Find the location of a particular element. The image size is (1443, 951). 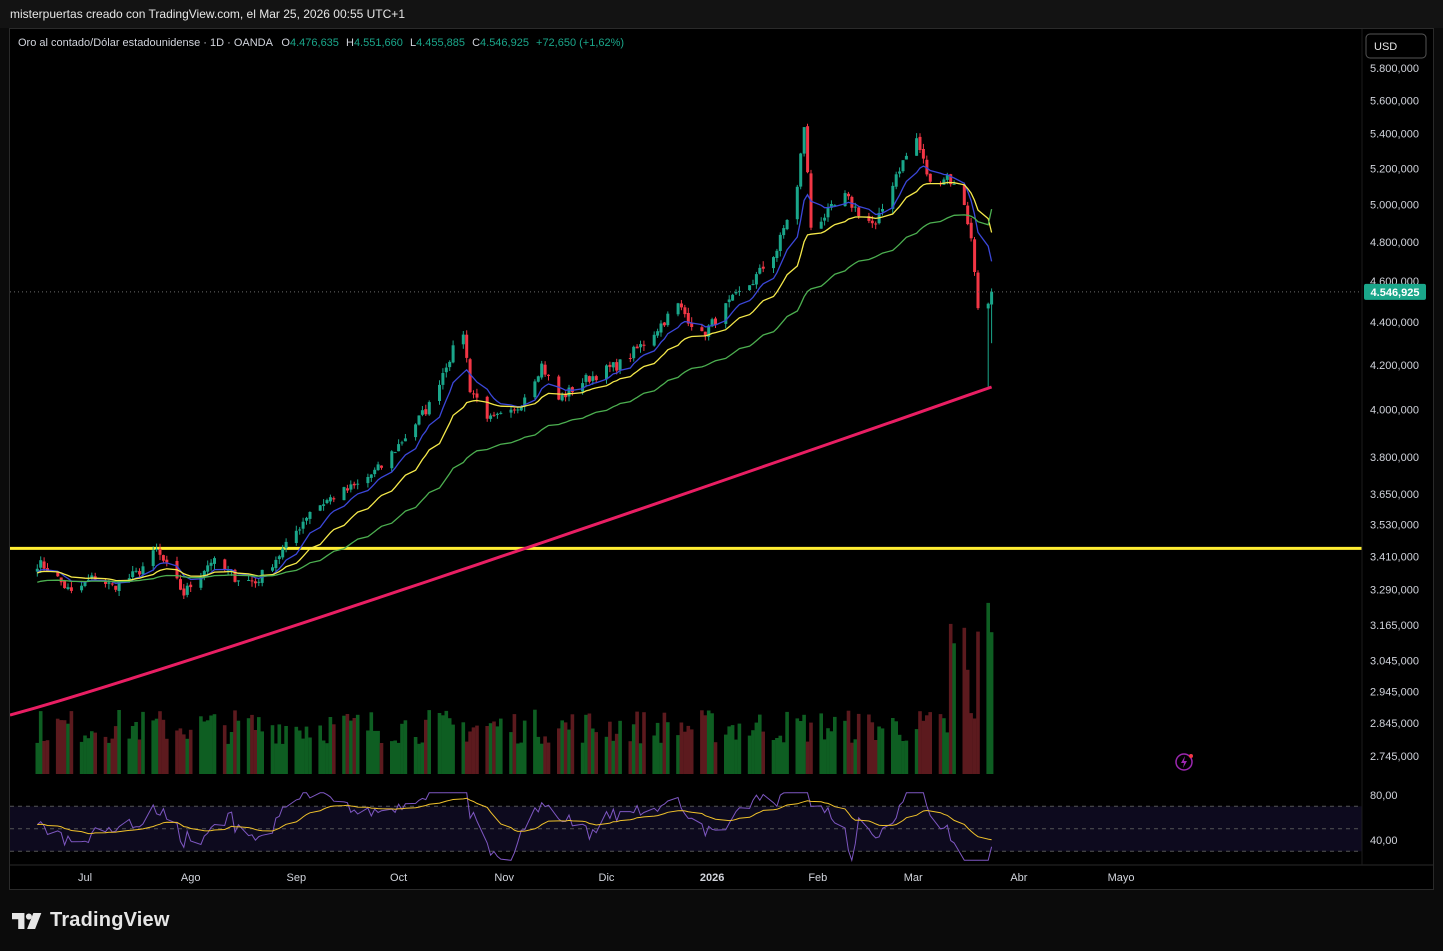

lightning-icon is located at coordinates (1184, 762).